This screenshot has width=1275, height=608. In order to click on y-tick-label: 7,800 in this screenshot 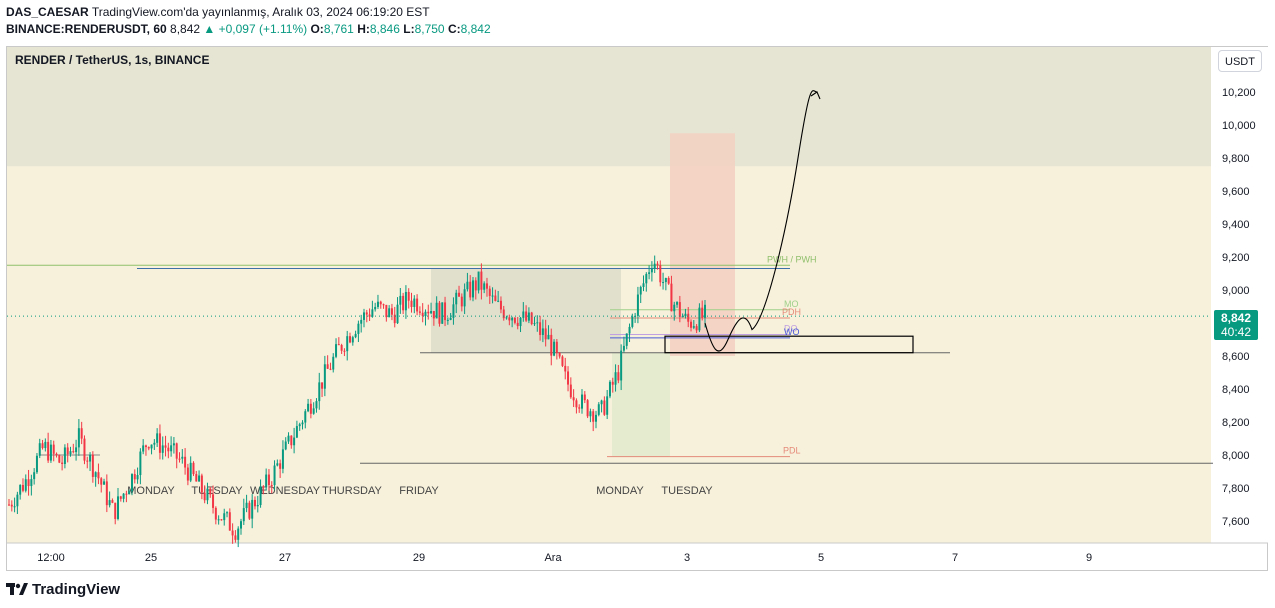, I will do `click(1236, 489)`.